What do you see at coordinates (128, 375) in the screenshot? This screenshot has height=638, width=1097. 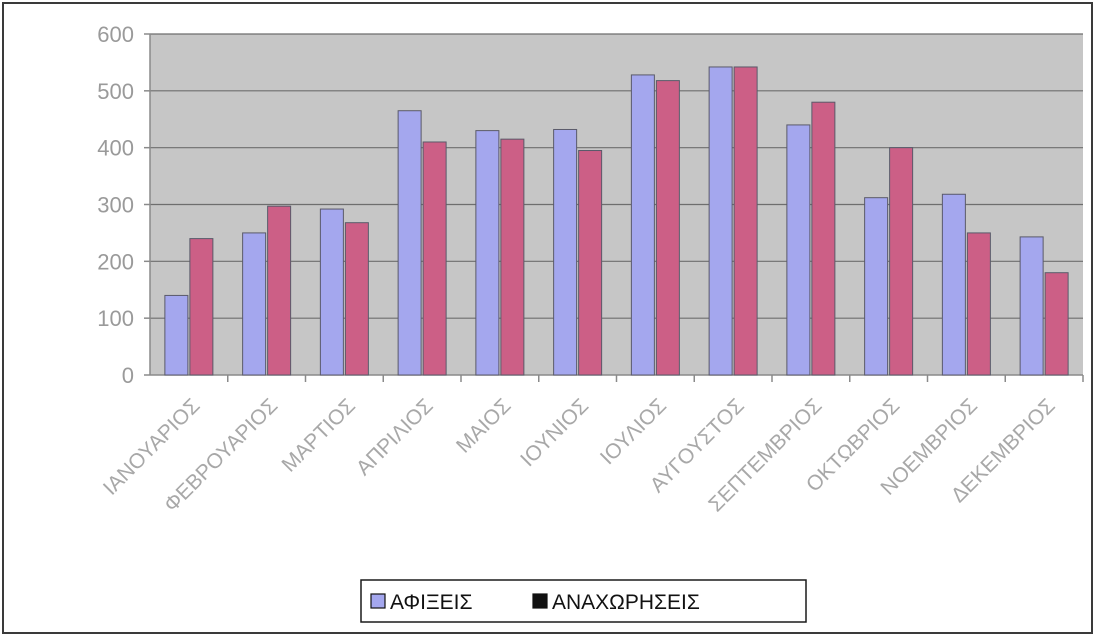 I see `y-tick-label: 0` at bounding box center [128, 375].